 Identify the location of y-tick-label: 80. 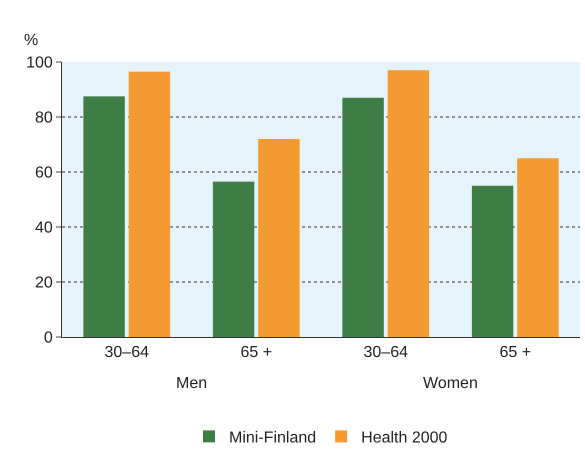
(44, 118).